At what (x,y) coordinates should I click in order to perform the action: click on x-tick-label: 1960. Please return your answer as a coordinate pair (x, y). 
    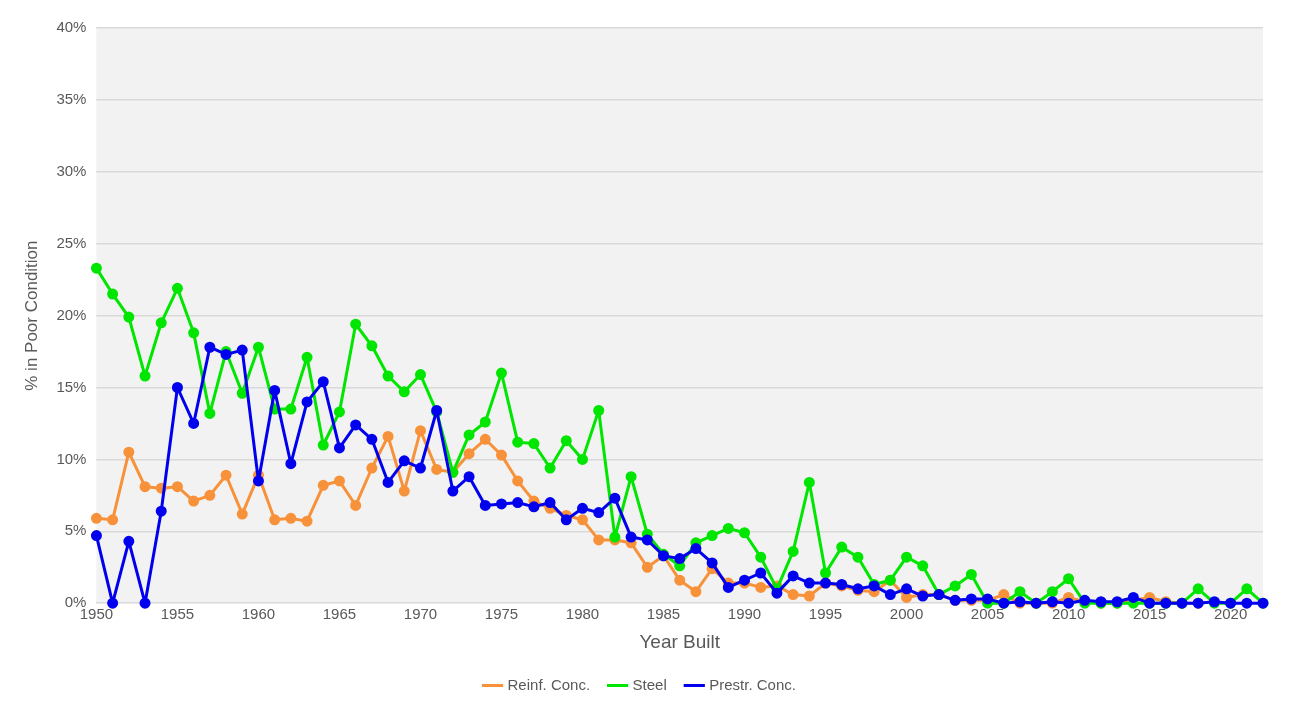
    Looking at the image, I should click on (258, 614).